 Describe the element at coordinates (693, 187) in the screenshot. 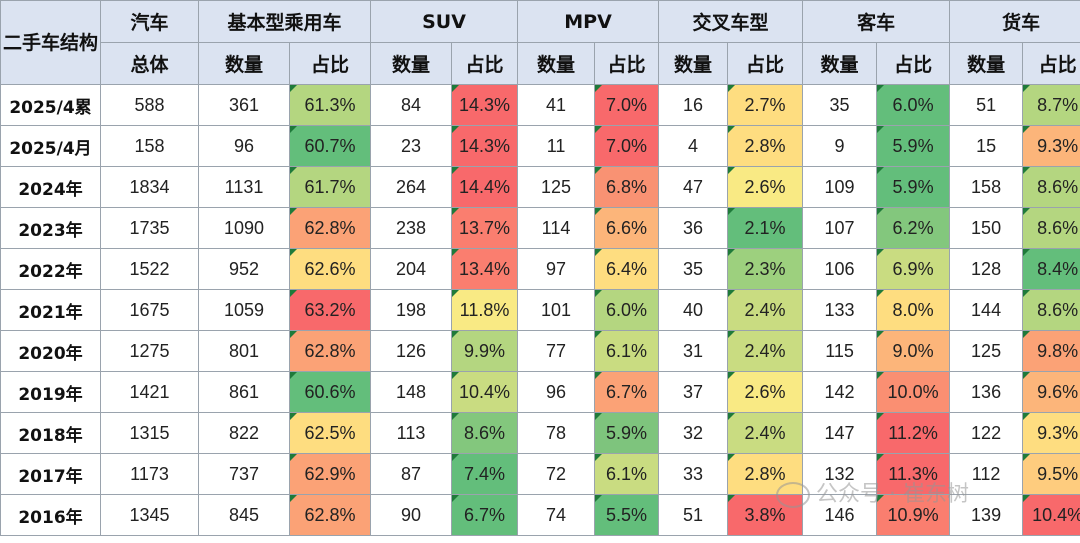

I see `count-cell: 47` at that location.